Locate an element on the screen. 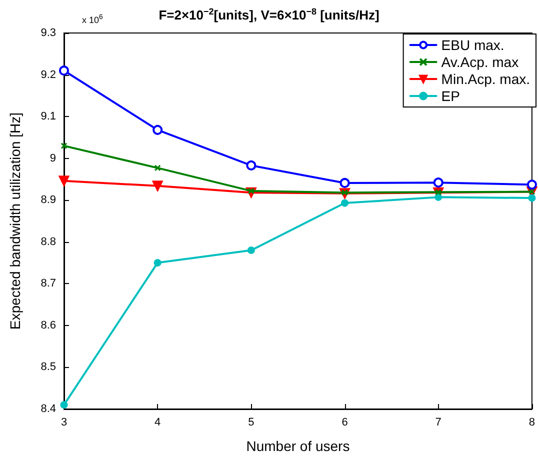 This screenshot has width=538, height=459. x-tick-label: 4 is located at coordinates (157, 422).